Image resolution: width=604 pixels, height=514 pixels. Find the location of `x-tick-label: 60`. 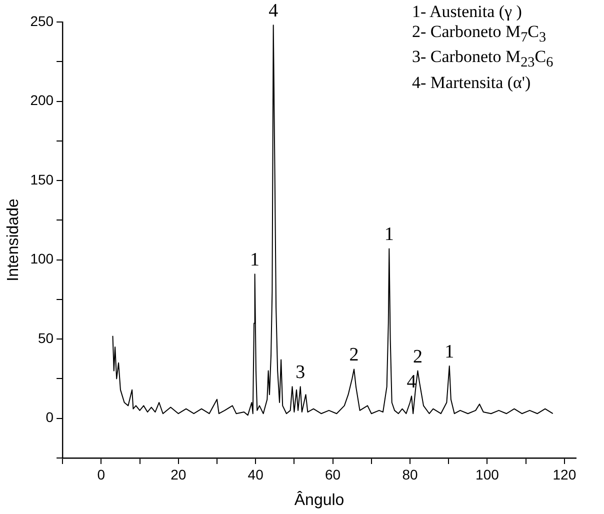

x-tick-label: 60 is located at coordinates (333, 474).